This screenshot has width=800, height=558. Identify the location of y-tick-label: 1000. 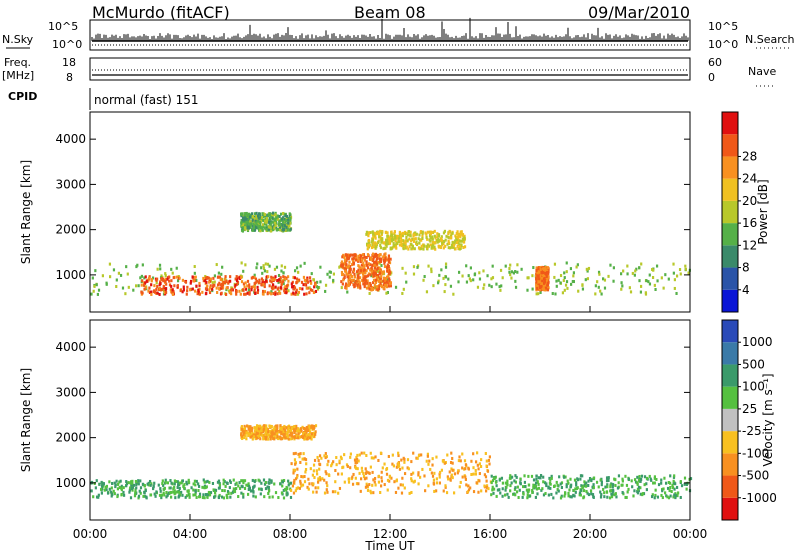
(70, 483).